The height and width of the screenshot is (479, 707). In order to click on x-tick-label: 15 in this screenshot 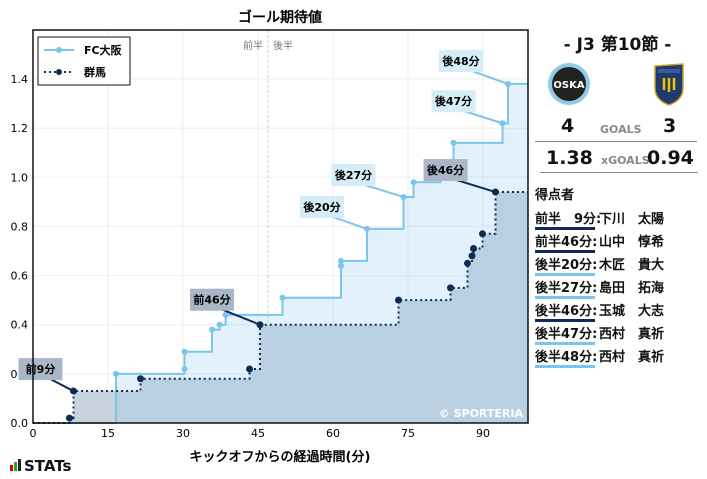, I will do `click(108, 433)`.